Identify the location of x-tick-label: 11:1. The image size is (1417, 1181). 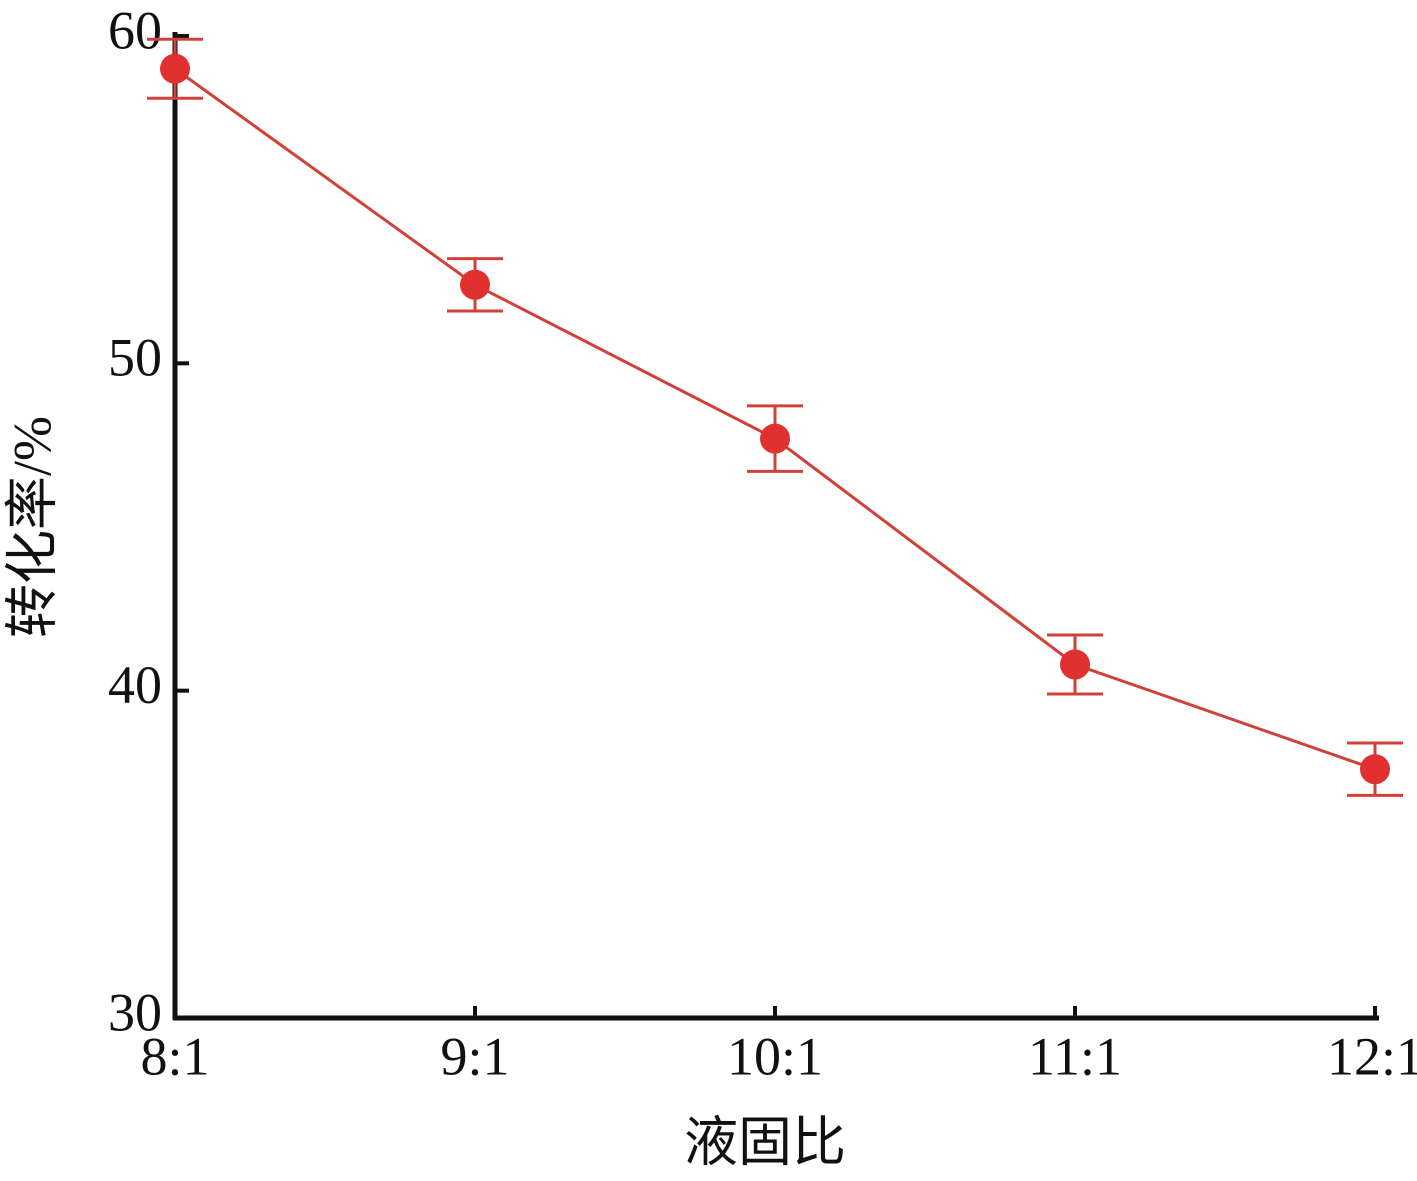
(1075, 1056).